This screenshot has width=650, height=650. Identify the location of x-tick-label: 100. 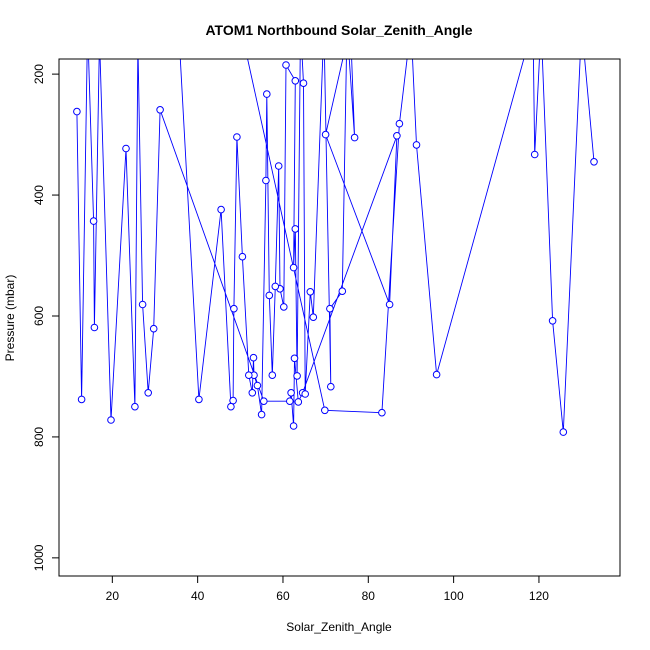
(454, 596).